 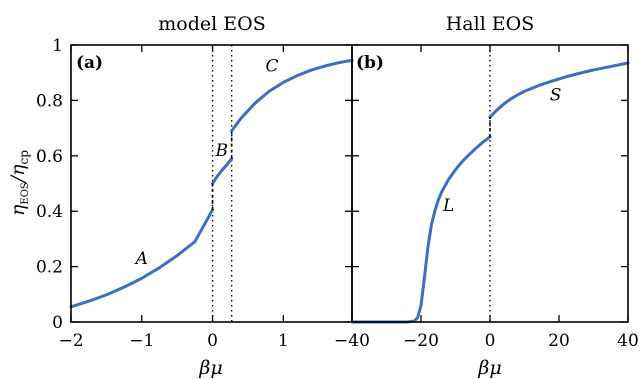 I want to click on panel-a-ytick-label: 1, so click(x=57, y=46).